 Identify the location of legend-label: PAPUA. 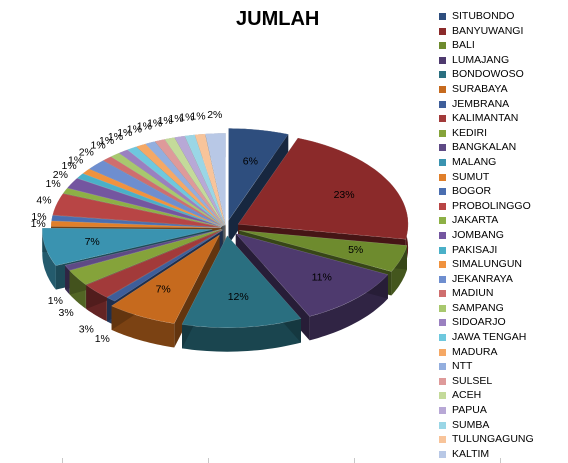
(469, 410).